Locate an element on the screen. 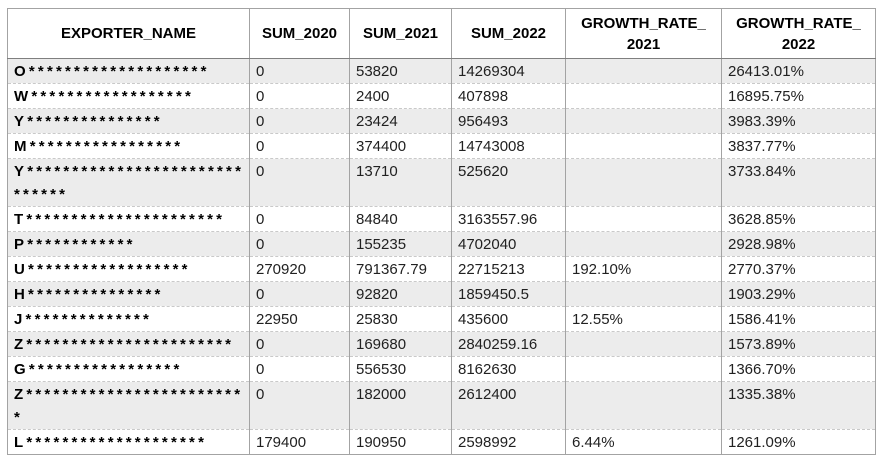 The image size is (878, 459). sum-2021-cell: 791367.79 is located at coordinates (400, 269).